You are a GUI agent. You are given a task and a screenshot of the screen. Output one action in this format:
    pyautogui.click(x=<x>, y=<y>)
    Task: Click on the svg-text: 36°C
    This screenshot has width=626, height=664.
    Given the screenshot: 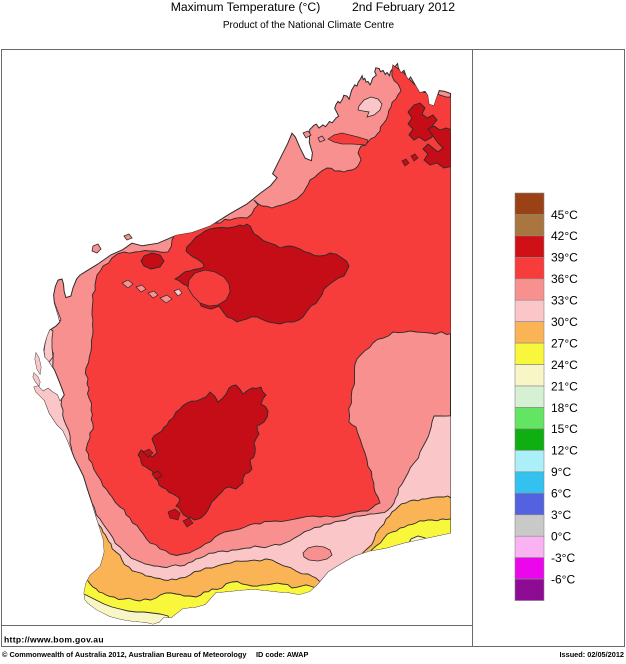 What is the action you would take?
    pyautogui.click(x=564, y=279)
    